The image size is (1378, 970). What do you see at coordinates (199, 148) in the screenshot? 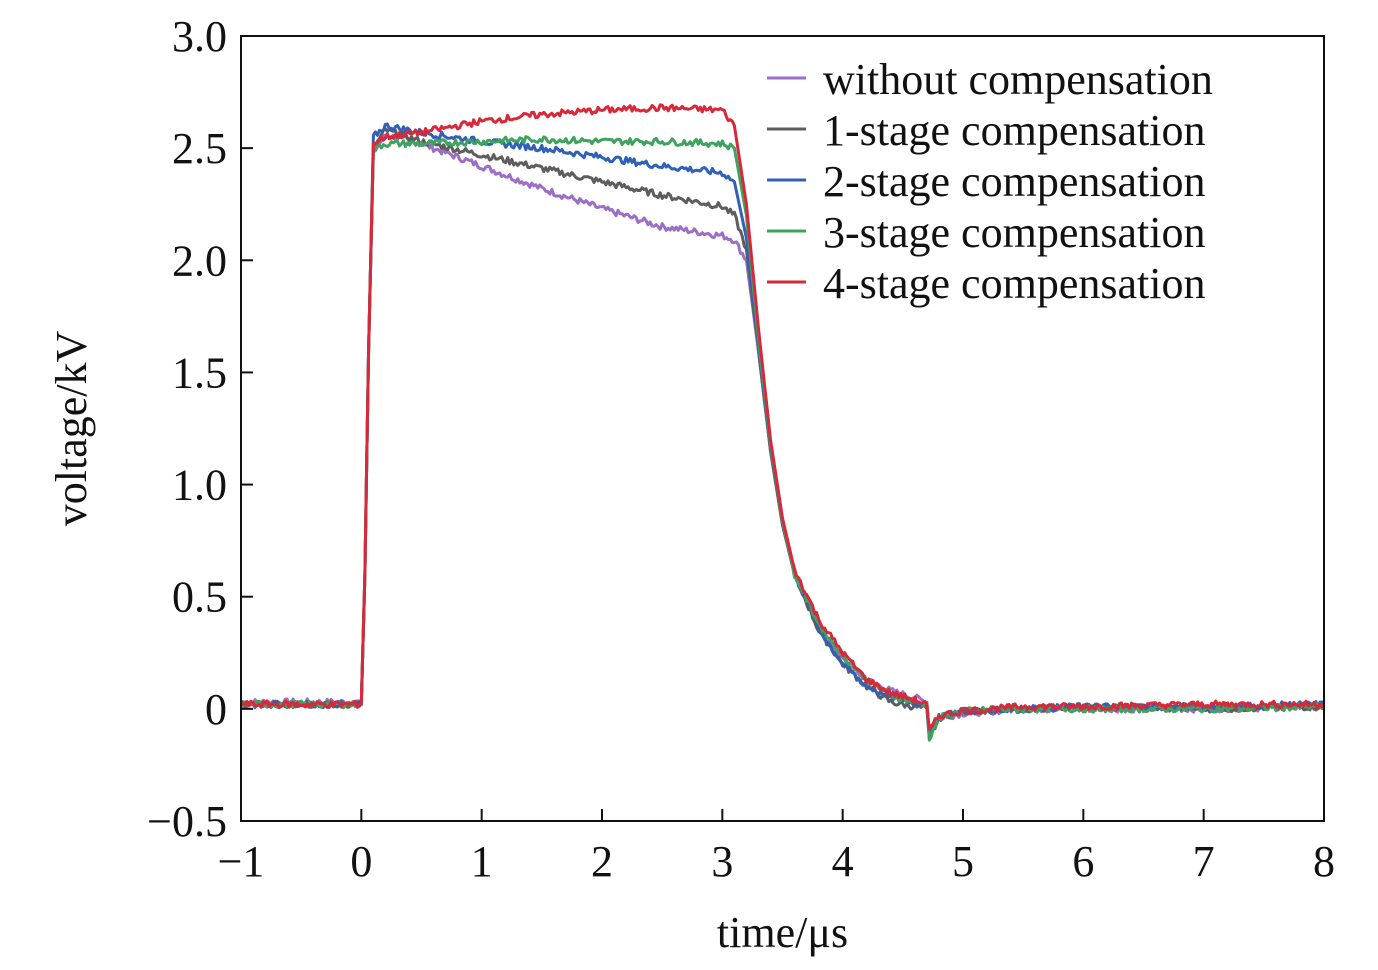
I see `y-tick-label: 2.5` at bounding box center [199, 148].